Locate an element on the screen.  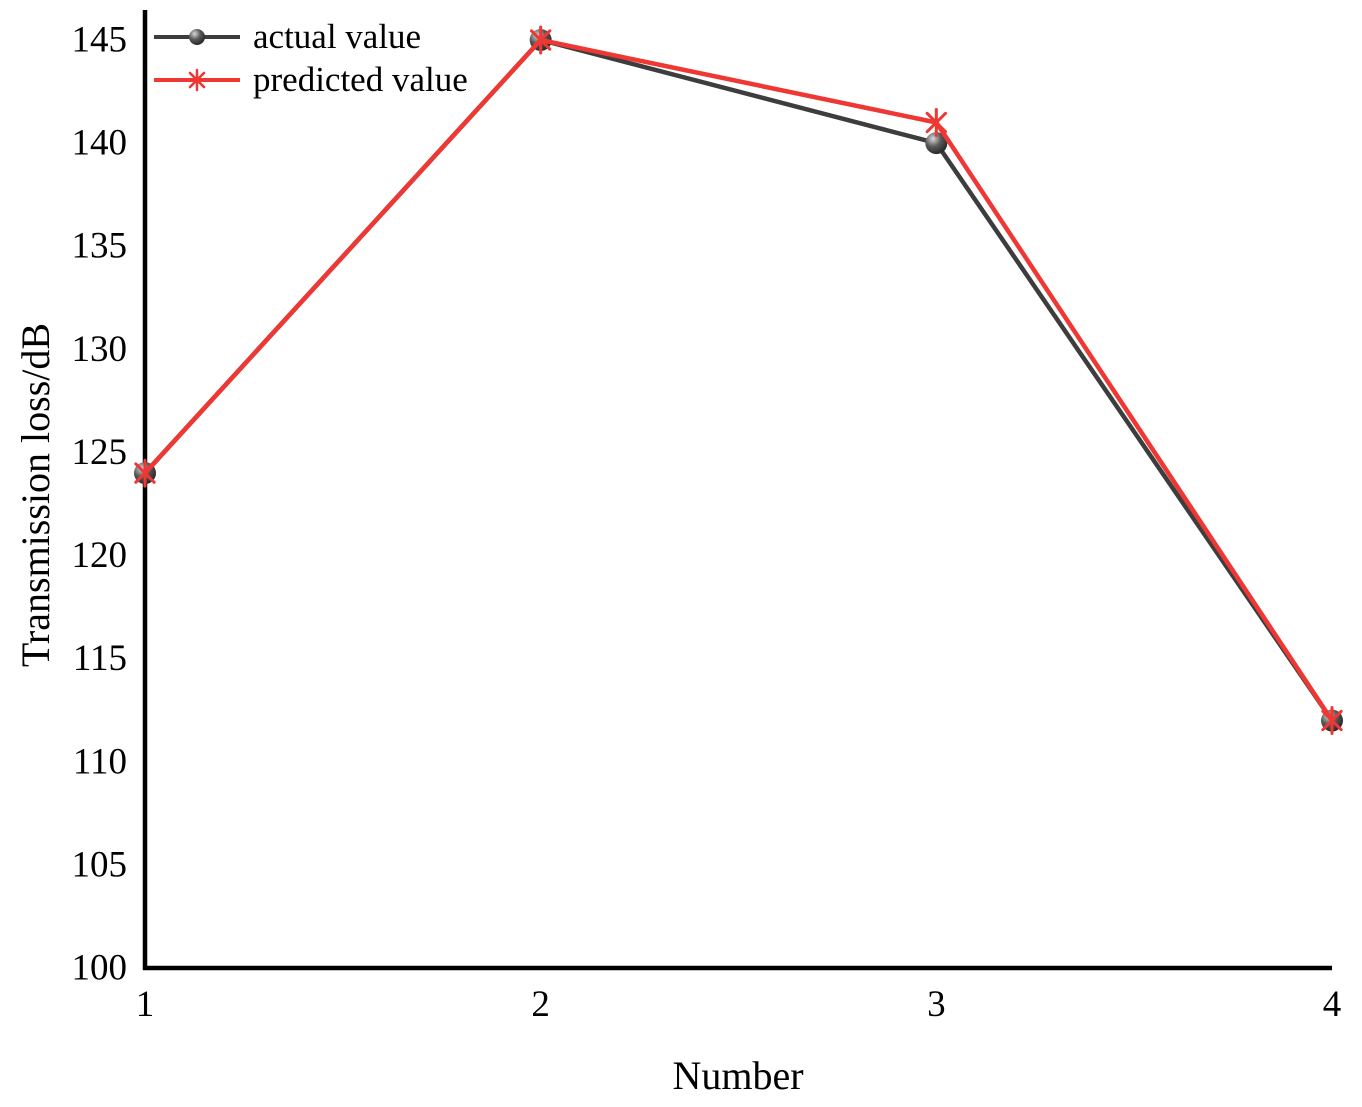
svg-text: 1 is located at coordinates (145, 1004).